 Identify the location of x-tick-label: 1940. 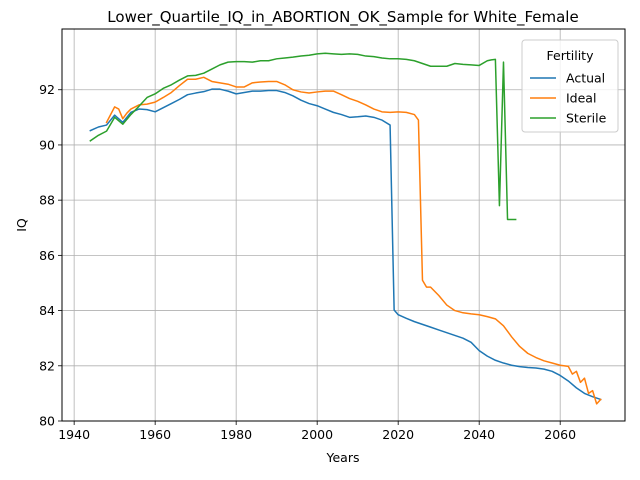
(74, 434).